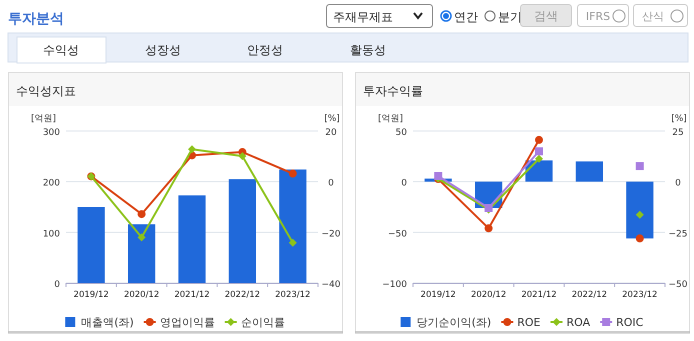 Image resolution: width=694 pixels, height=341 pixels. Describe the element at coordinates (630, 322) in the screenshot. I see `legend-label: ROIC` at that location.